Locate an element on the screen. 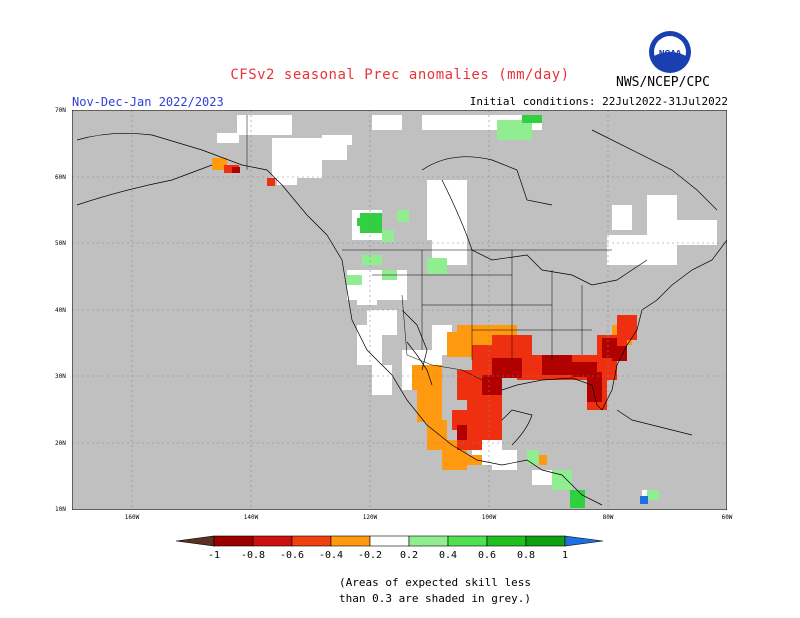 This screenshot has width=800, height=618. colorbar-tick-label: -0.6 is located at coordinates (292, 555).